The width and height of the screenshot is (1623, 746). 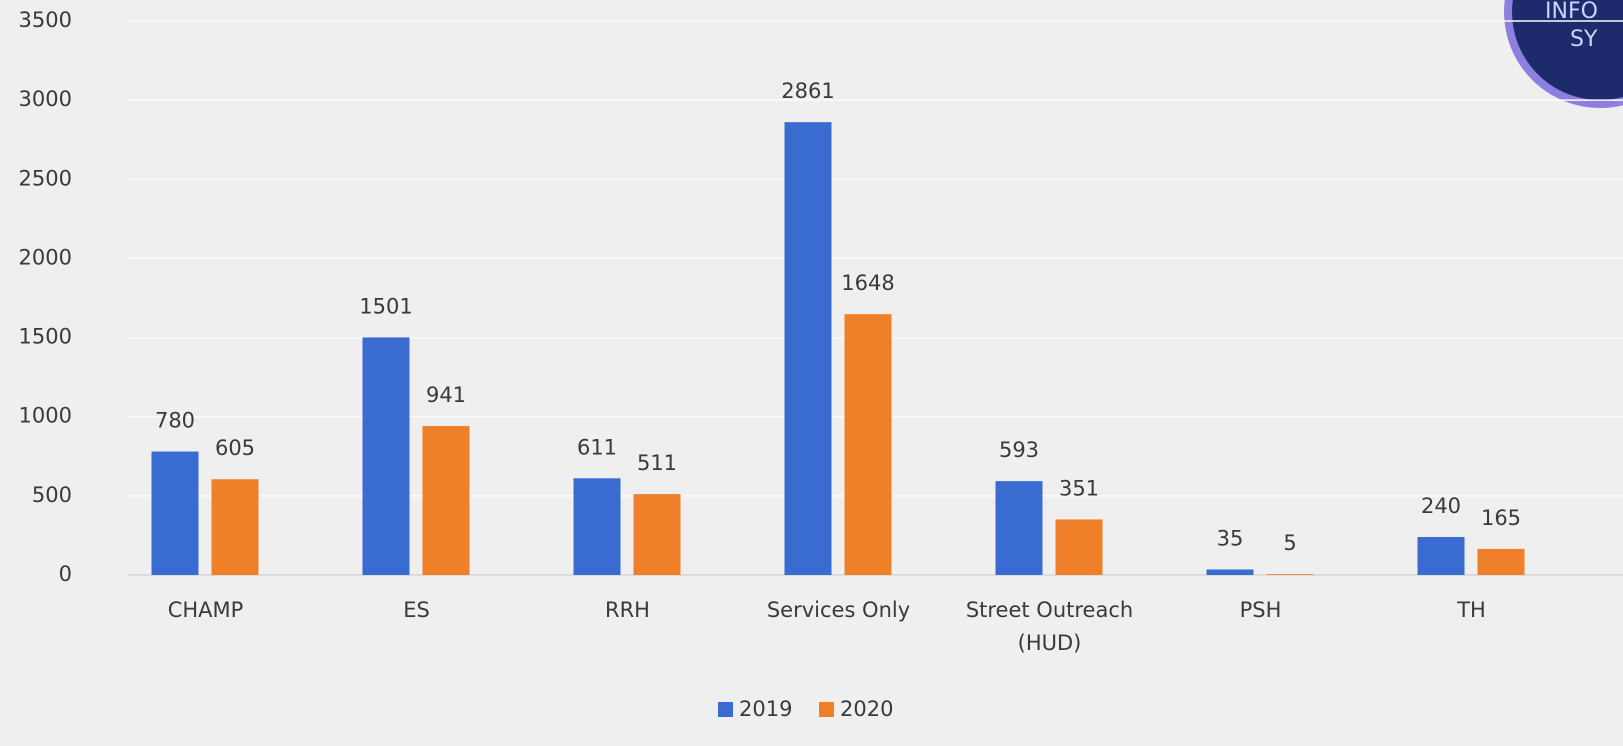 What do you see at coordinates (1079, 488) in the screenshot?
I see `data-label: 351` at bounding box center [1079, 488].